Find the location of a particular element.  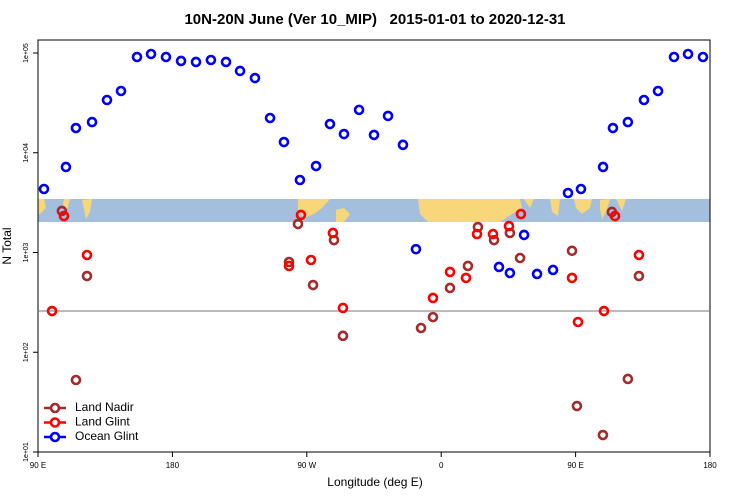

y-tick-label: 1e+05 is located at coordinates (26, 53).